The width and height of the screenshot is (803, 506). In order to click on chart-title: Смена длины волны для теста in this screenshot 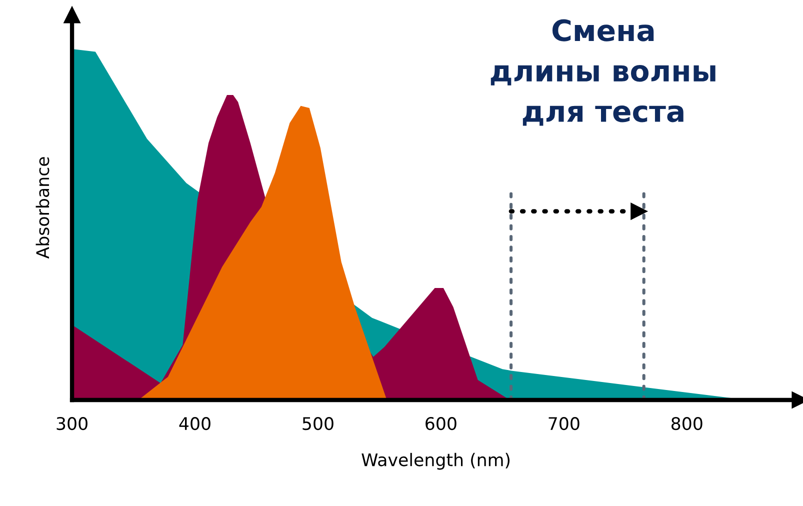, I will do `click(603, 72)`.